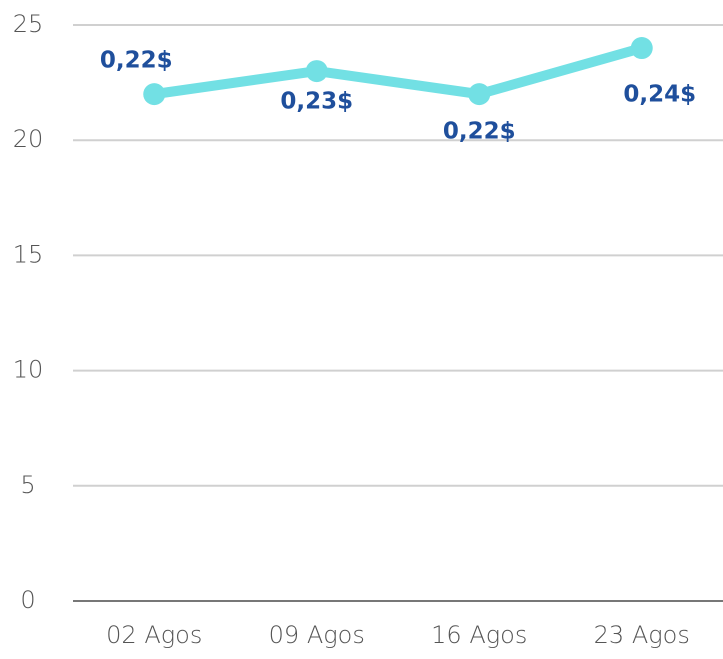  I want to click on x-tick-label: 02 Agos, so click(154, 635).